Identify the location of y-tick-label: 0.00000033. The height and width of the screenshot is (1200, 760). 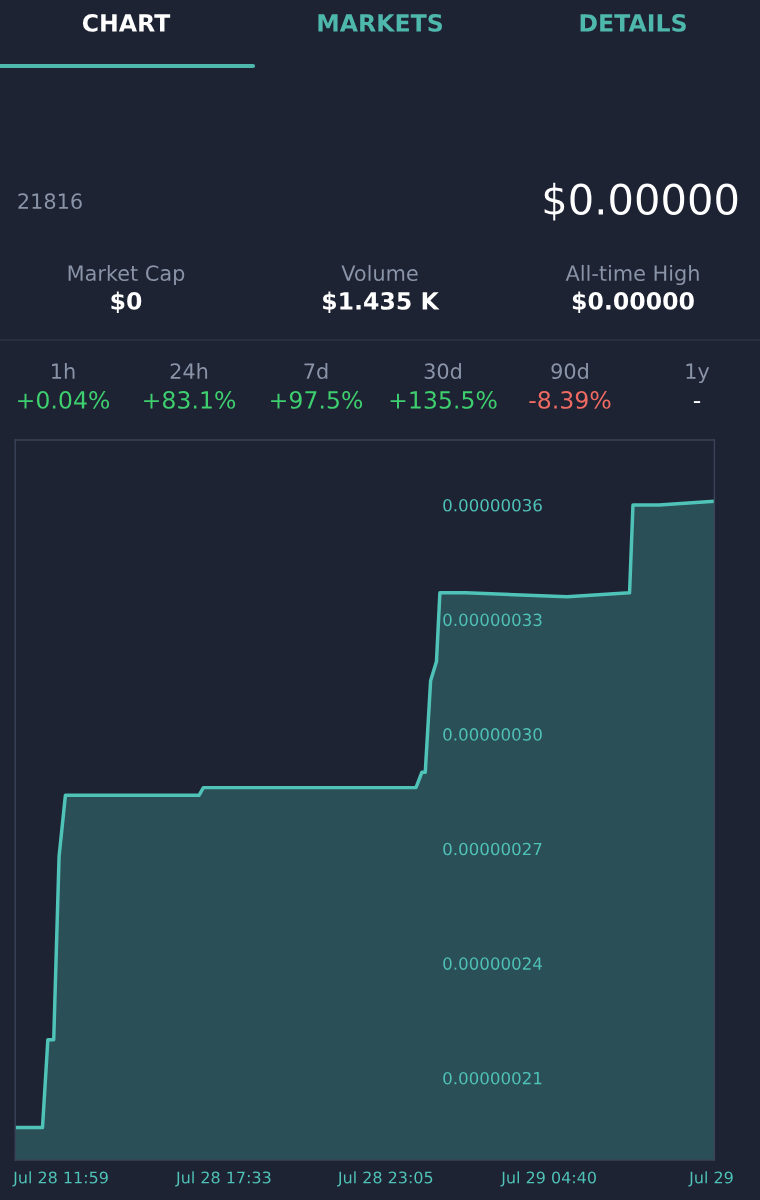
(492, 620).